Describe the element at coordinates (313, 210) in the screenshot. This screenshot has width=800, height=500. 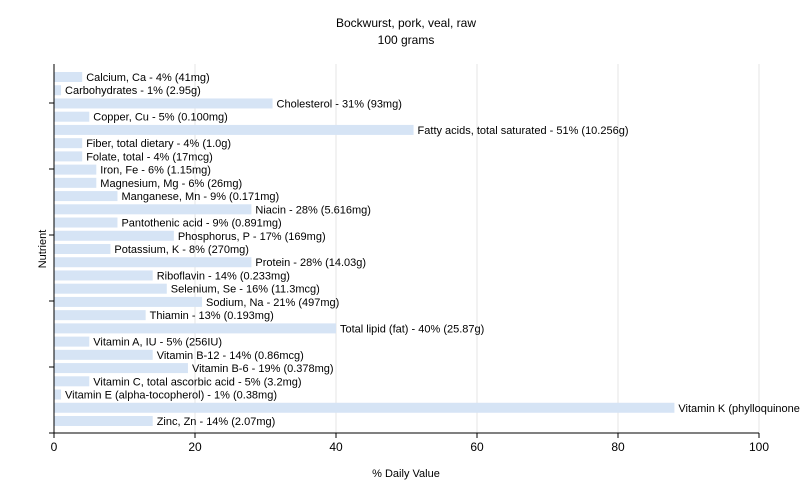
I see `bar-label: Niacin - 28% (5.616mg)` at that location.